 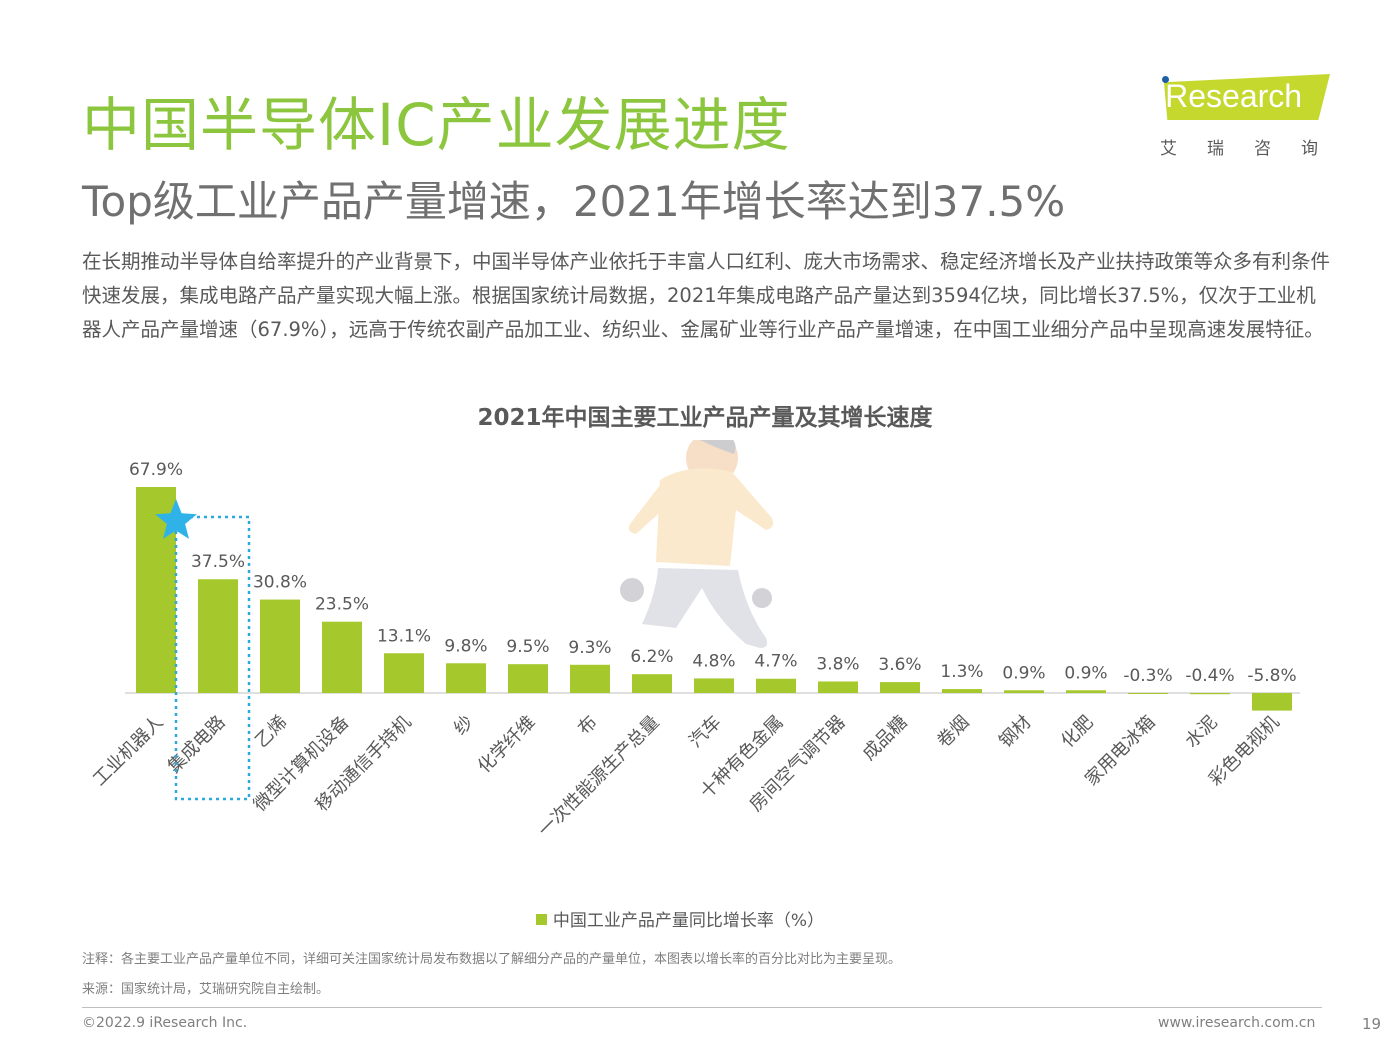 What do you see at coordinates (156, 470) in the screenshot?
I see `value-label-1: 67.9%` at bounding box center [156, 470].